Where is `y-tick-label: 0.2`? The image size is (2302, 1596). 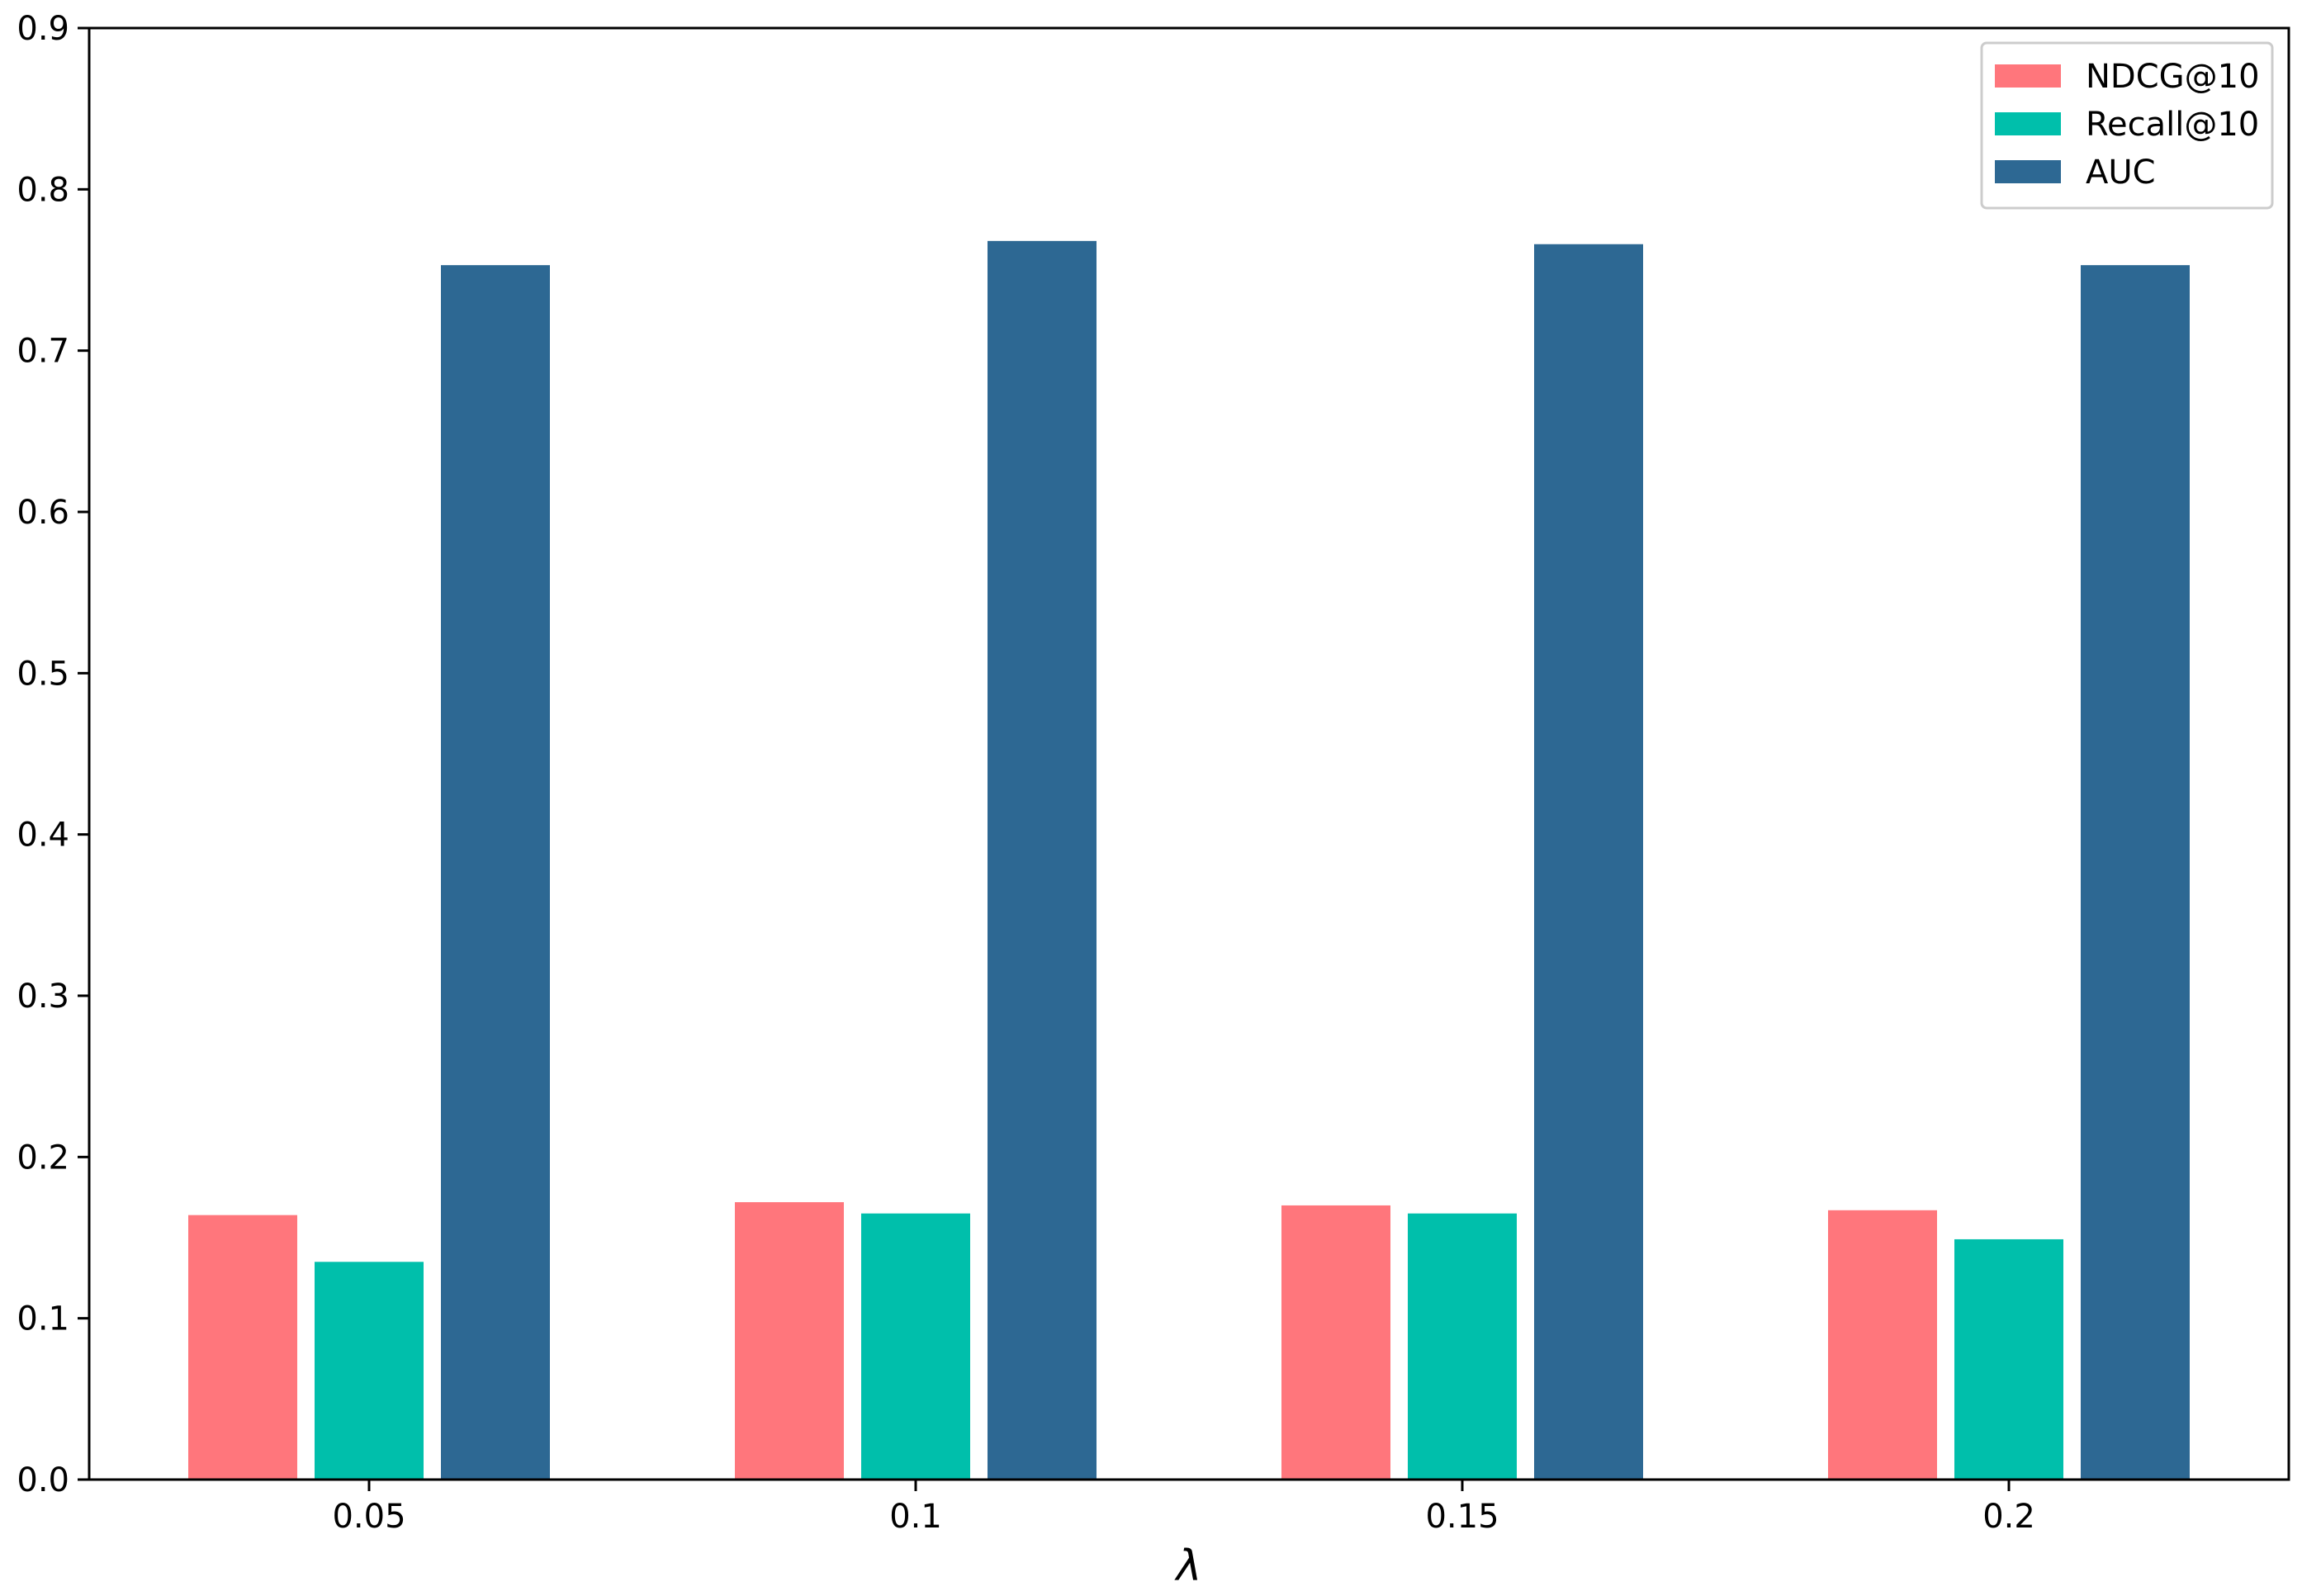
y-tick-label: 0.2 is located at coordinates (43, 1158).